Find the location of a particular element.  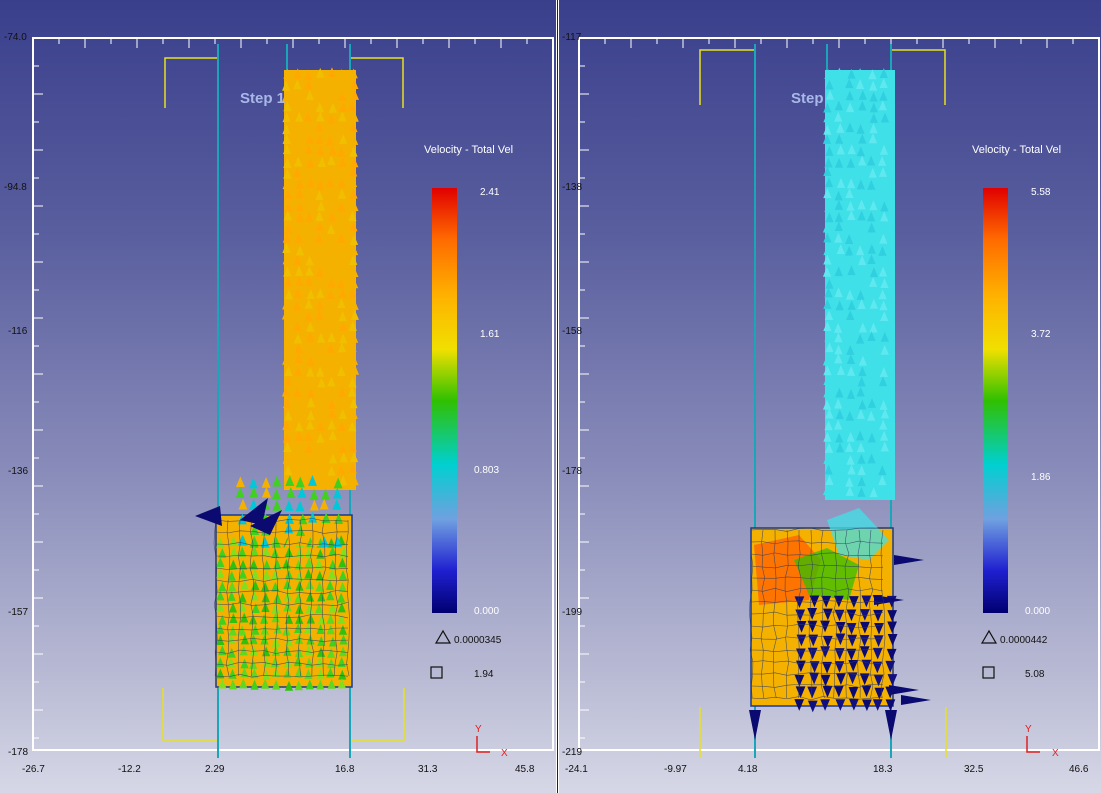

right-legend-title: Velocity - Total Vel is located at coordinates (1016, 150).